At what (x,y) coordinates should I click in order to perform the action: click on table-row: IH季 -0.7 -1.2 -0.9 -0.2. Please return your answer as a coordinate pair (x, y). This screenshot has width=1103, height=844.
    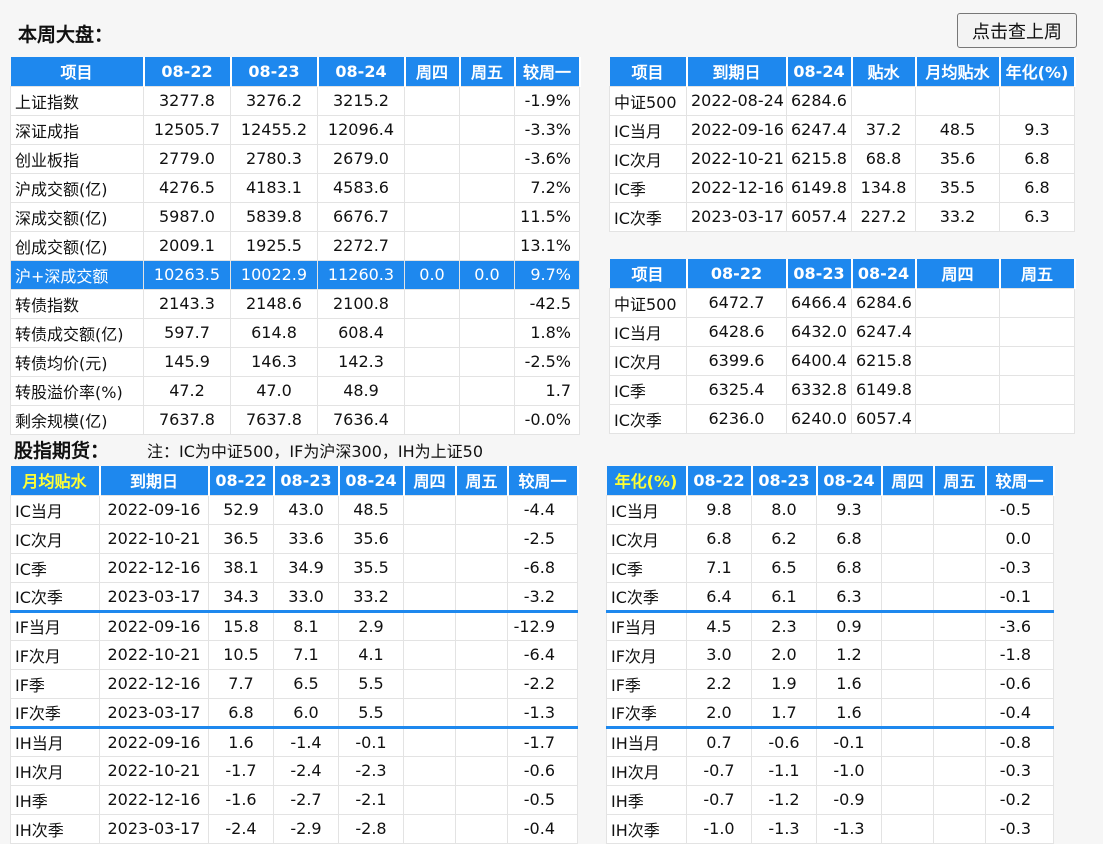
    Looking at the image, I should click on (830, 799).